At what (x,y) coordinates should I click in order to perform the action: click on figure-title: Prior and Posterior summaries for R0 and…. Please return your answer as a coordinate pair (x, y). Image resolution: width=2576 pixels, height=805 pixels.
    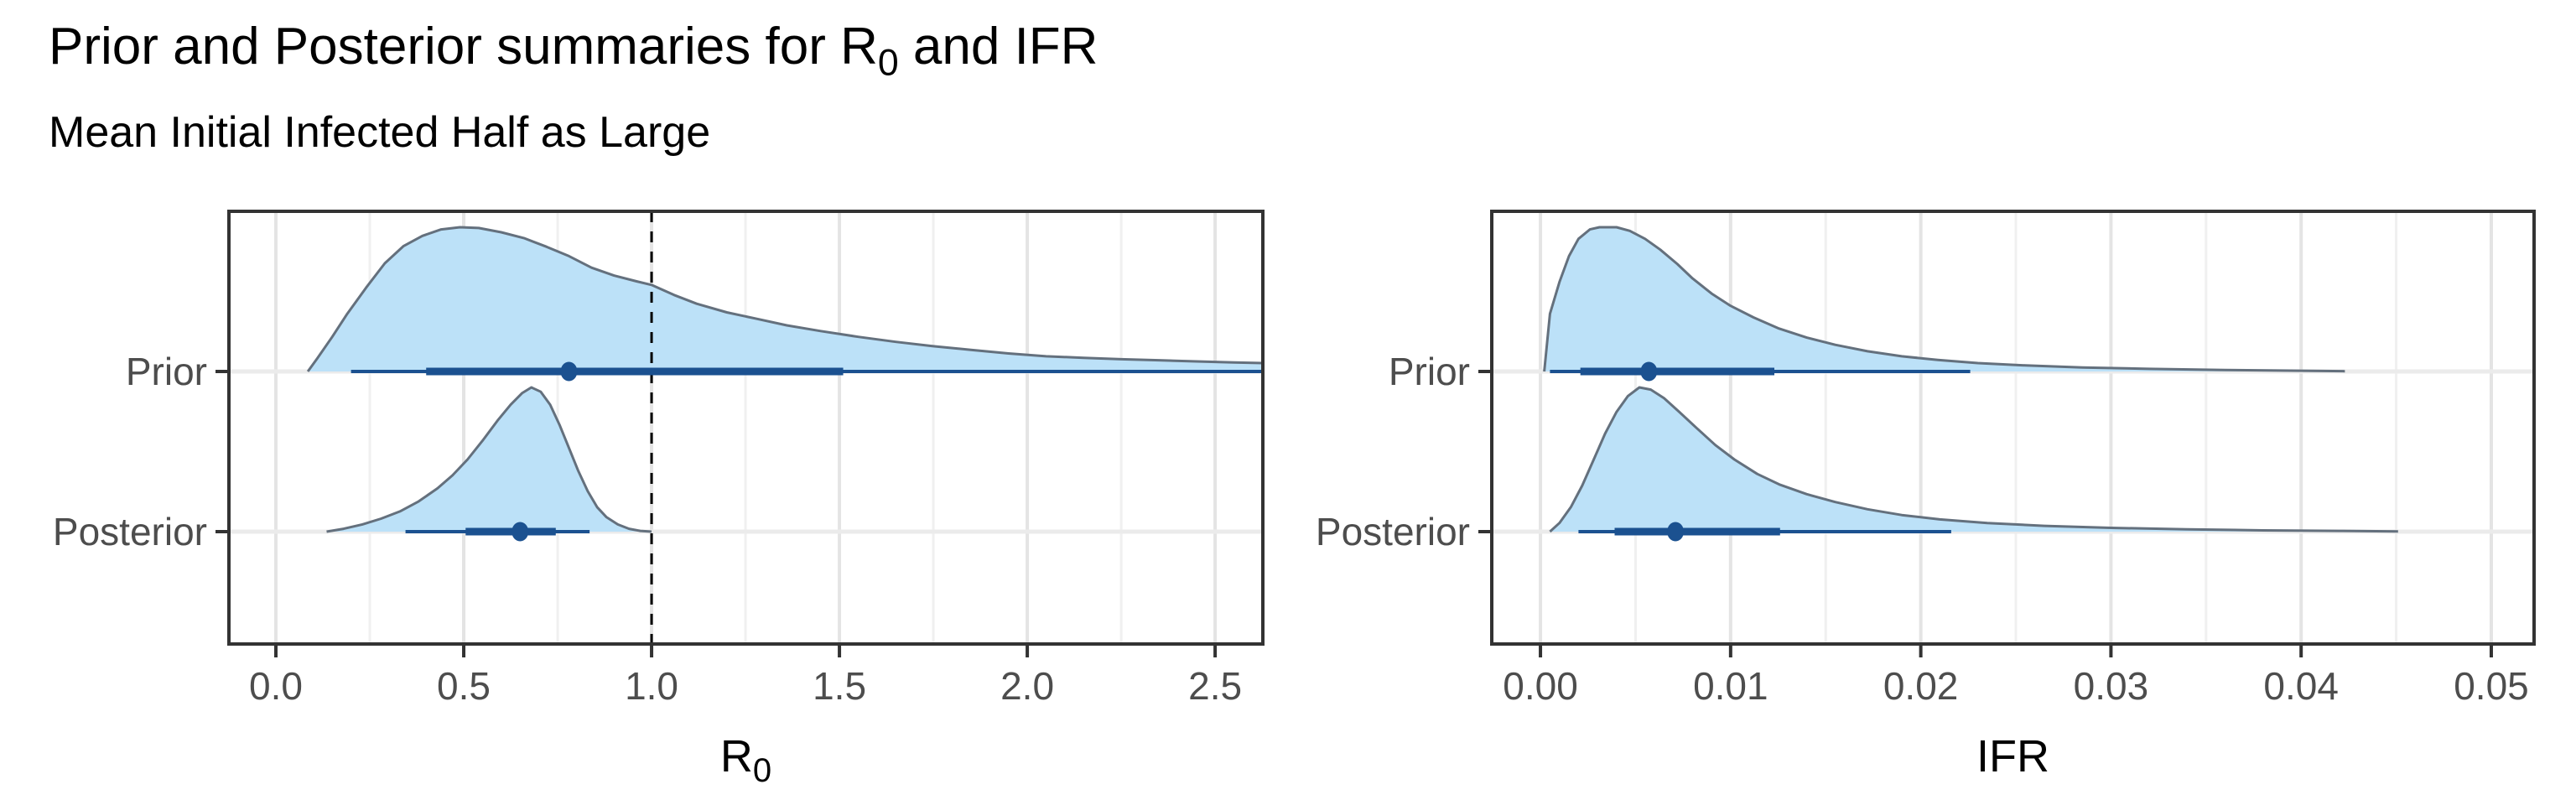
    Looking at the image, I should click on (573, 50).